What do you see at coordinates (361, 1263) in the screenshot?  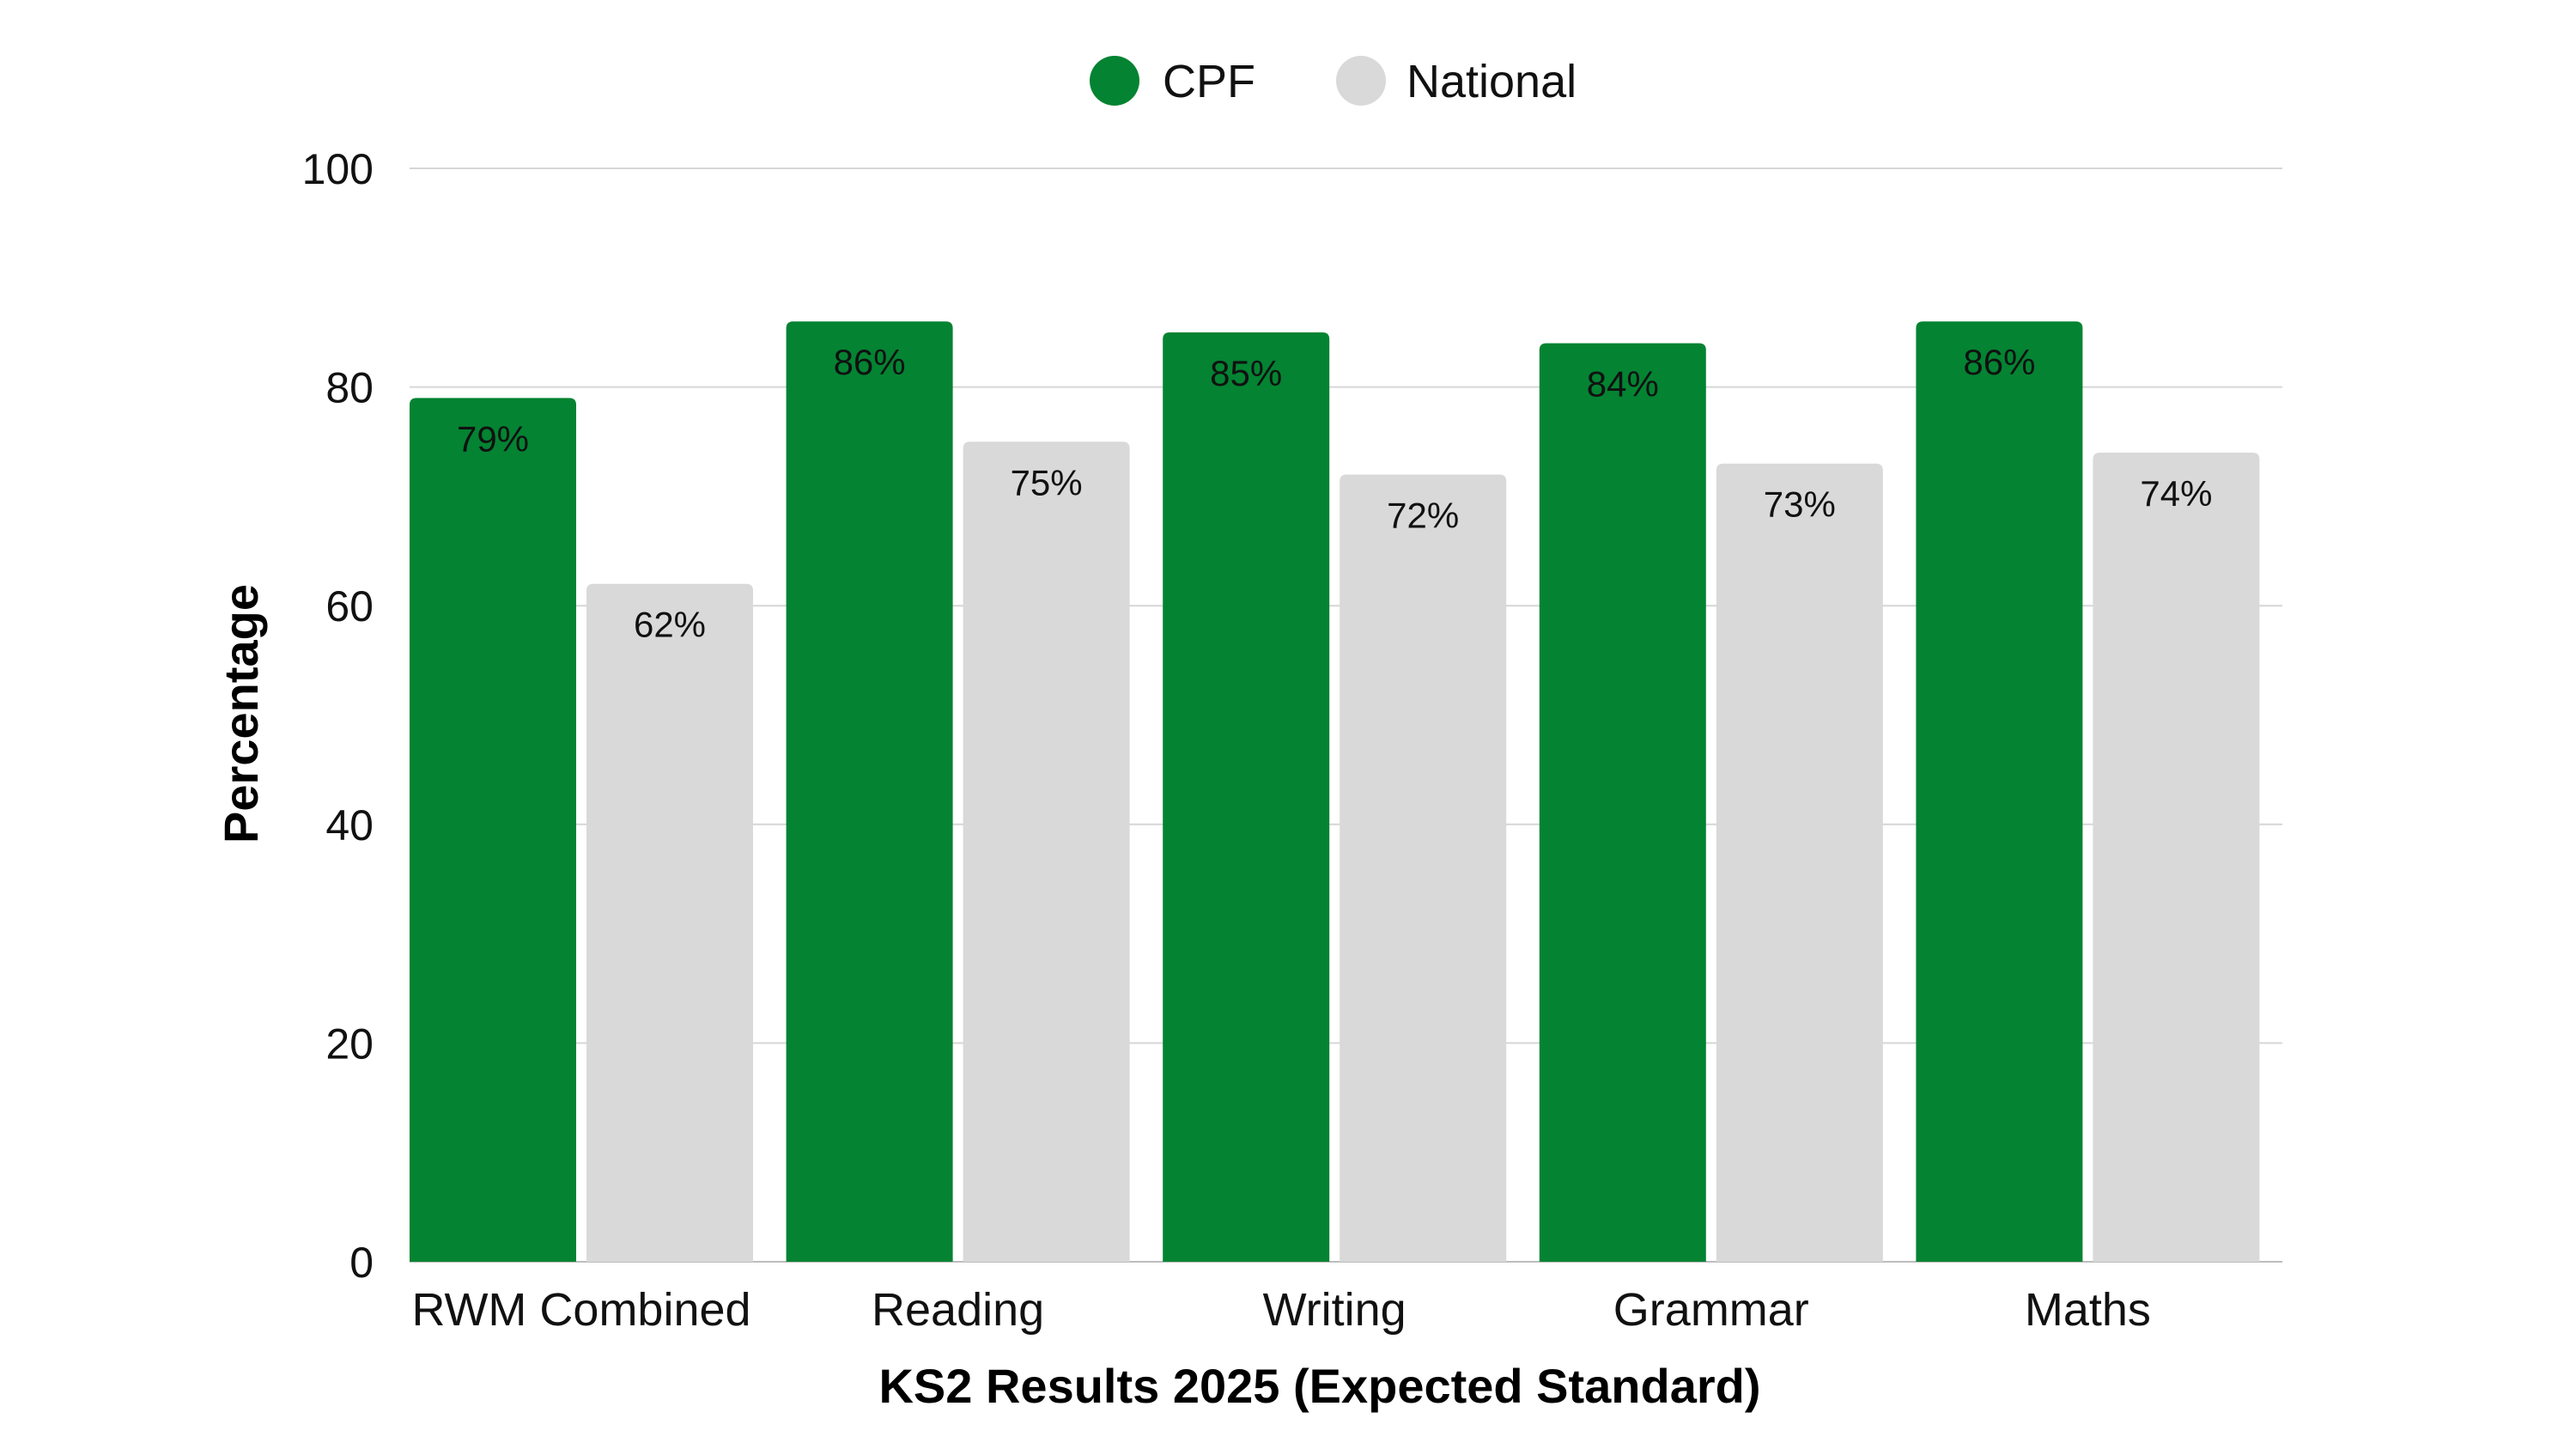 I see `y-tick-label: 0` at bounding box center [361, 1263].